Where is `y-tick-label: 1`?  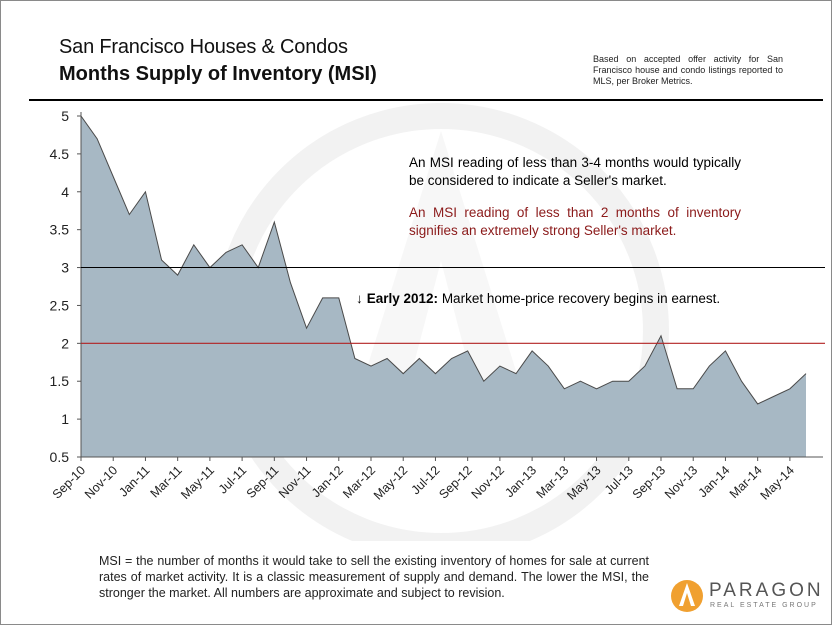 y-tick-label: 1 is located at coordinates (65, 419).